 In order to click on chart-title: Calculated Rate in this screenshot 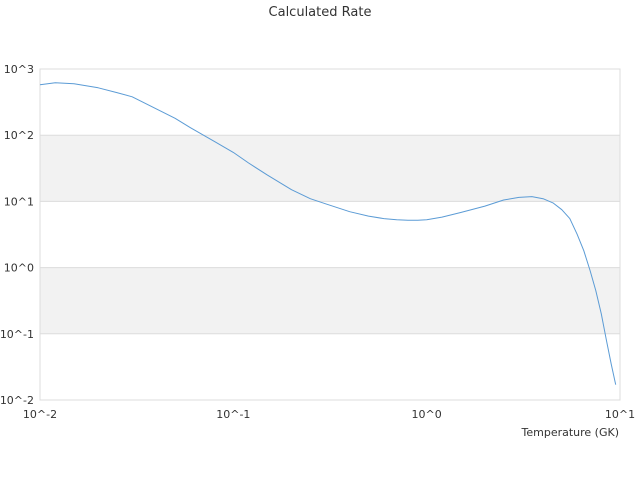, I will do `click(320, 12)`.